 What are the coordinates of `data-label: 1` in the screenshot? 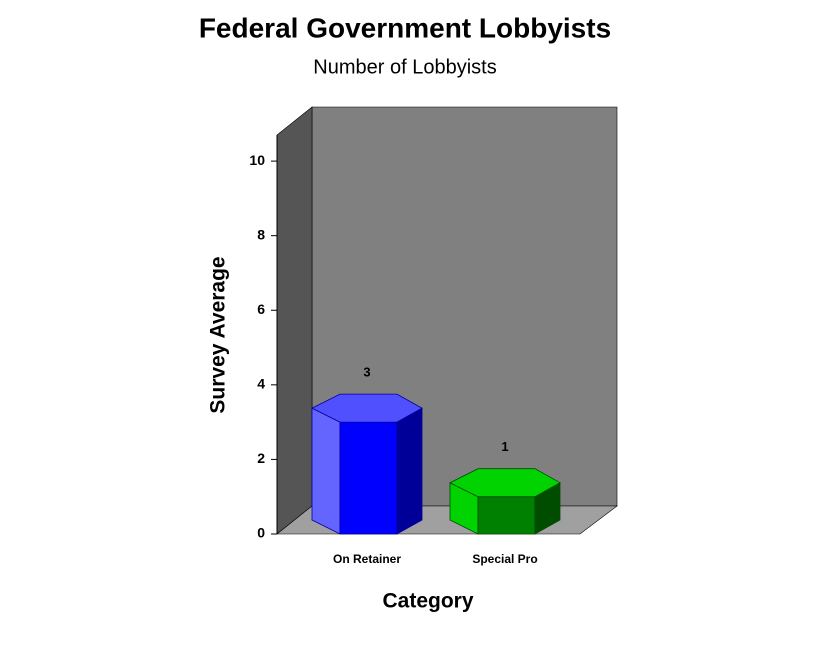 It's located at (504, 446).